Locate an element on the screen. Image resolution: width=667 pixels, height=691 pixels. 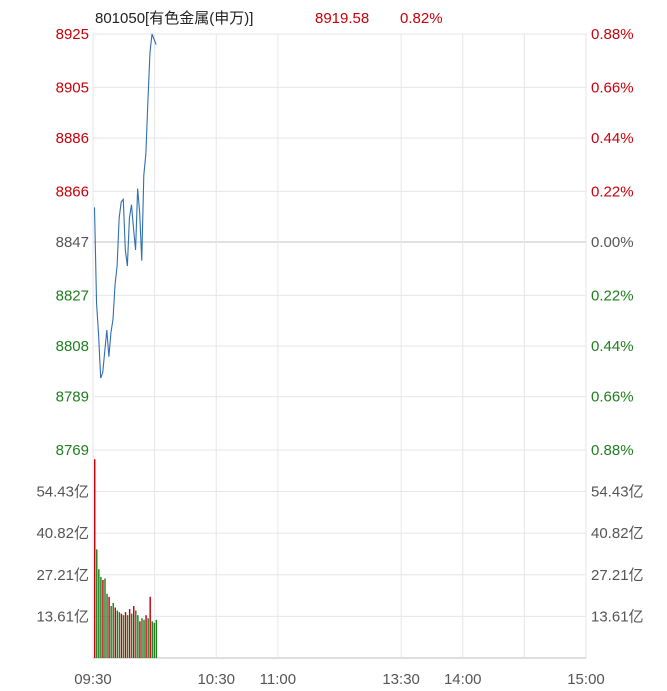
time-tick-label: 15:00 is located at coordinates (586, 679).